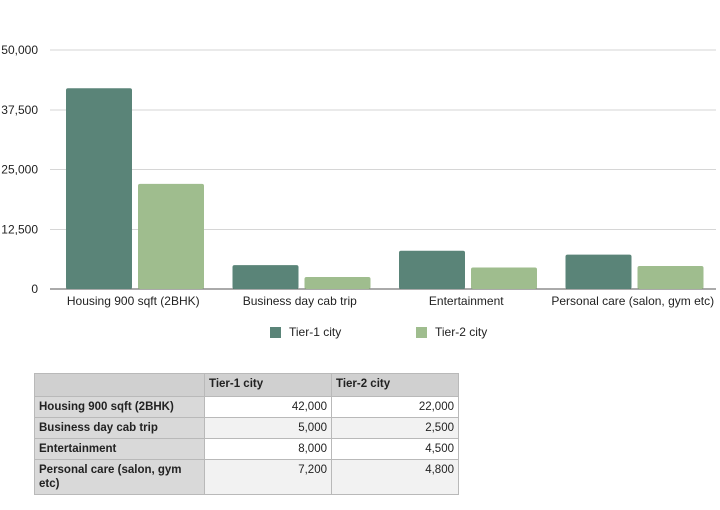 This screenshot has width=720, height=510. Describe the element at coordinates (268, 385) in the screenshot. I see `table-col-header-tier-1: Tier-1 city` at that location.